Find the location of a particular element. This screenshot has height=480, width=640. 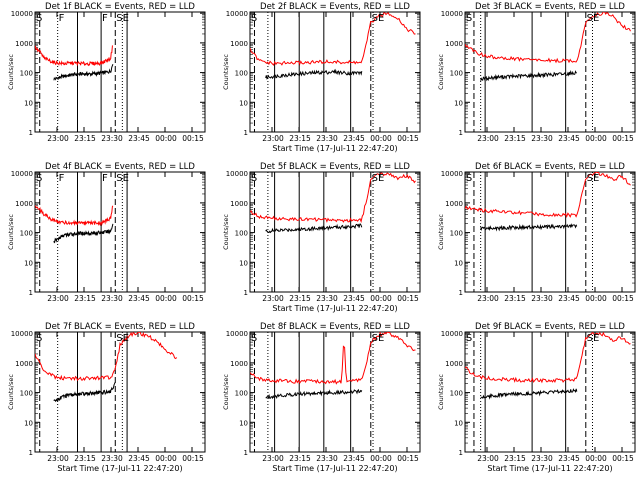

x-tick-label: 00:00 is located at coordinates (381, 298).